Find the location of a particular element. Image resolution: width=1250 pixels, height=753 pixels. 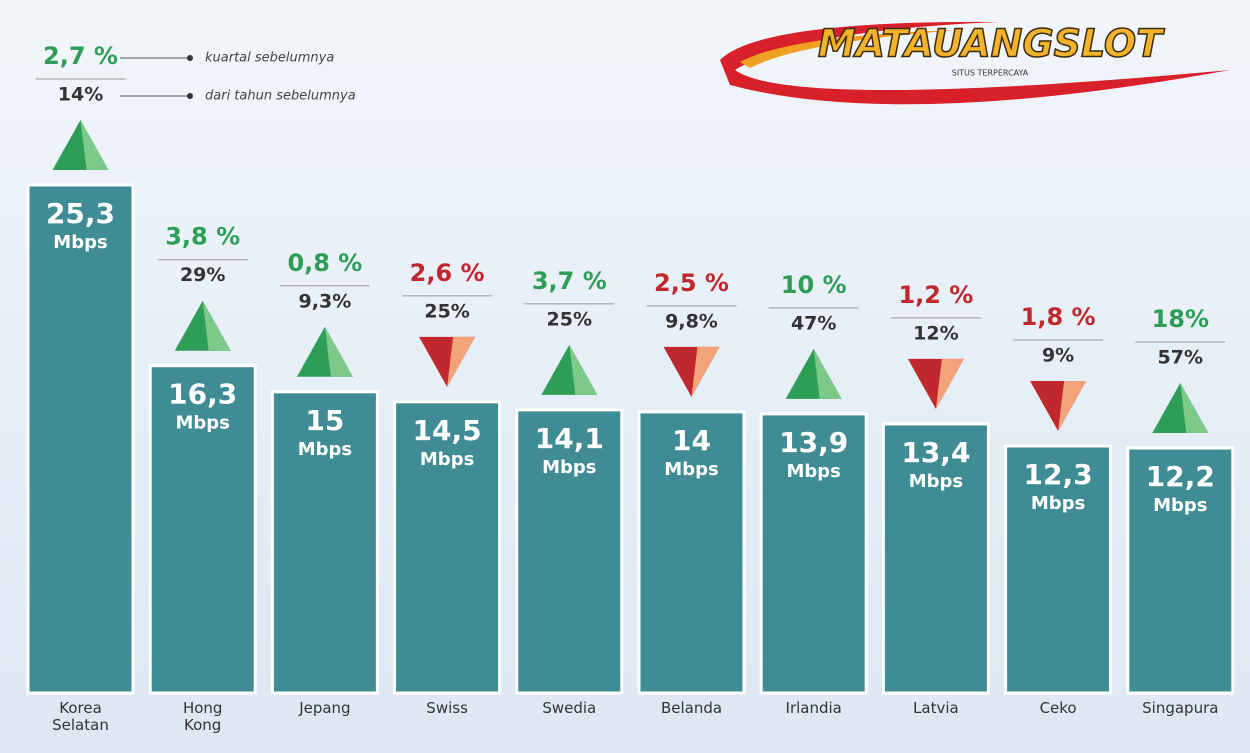

x-tick-label: Hong Kong is located at coordinates (202, 716).